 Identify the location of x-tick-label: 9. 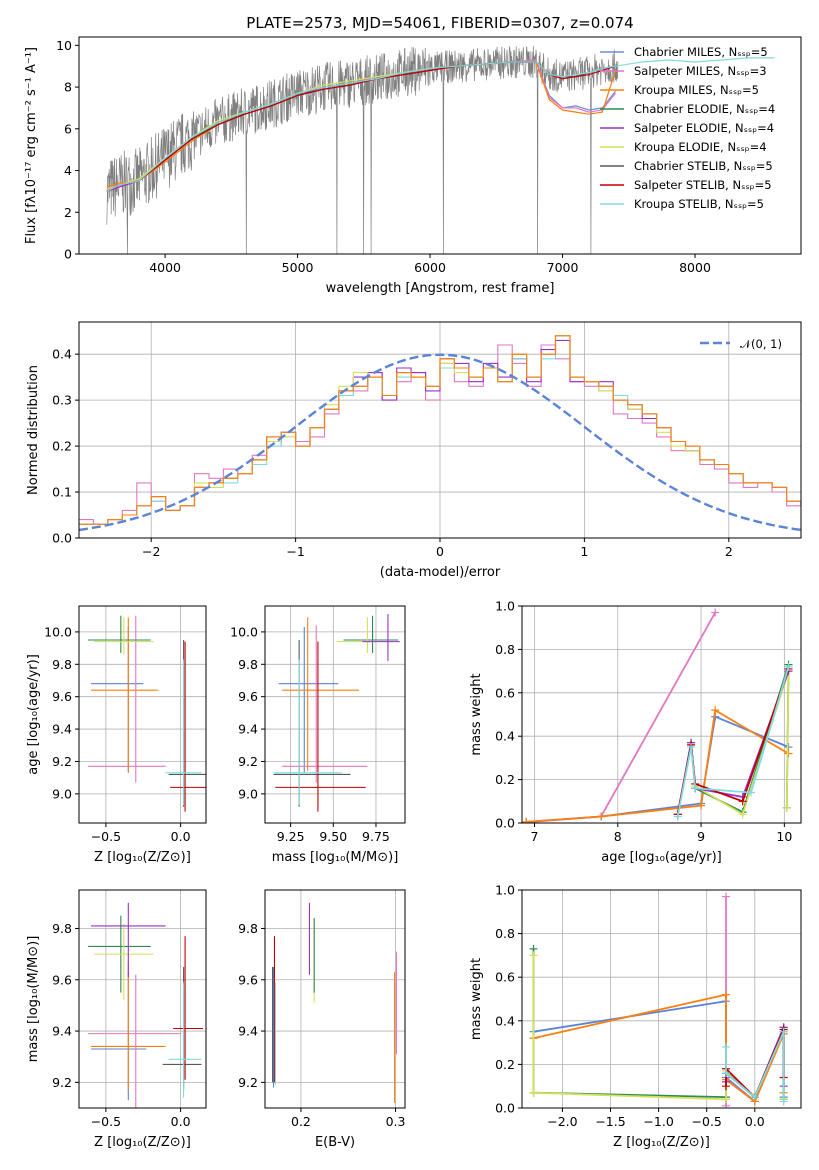
(701, 836).